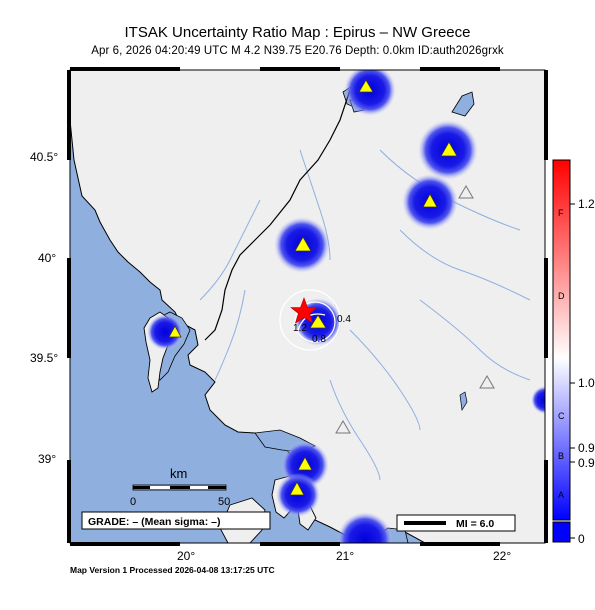 Image resolution: width=595 pixels, height=610 pixels. Describe the element at coordinates (154, 522) in the screenshot. I see `grade-text: GRADE: – (Mean sigma: –)` at that location.